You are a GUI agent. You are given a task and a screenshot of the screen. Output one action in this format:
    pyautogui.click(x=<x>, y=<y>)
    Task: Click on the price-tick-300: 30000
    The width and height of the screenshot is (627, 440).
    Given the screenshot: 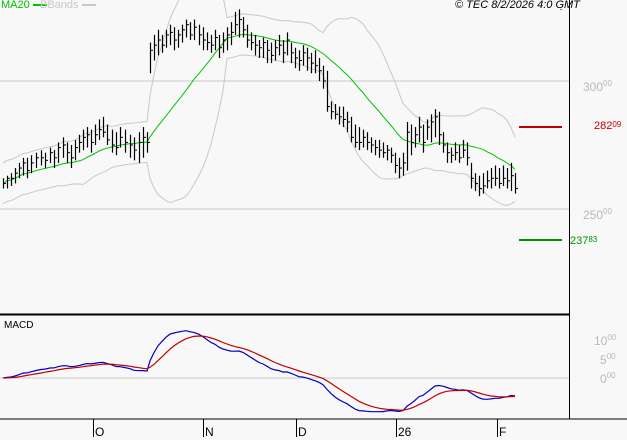 What is the action you would take?
    pyautogui.click(x=597, y=86)
    